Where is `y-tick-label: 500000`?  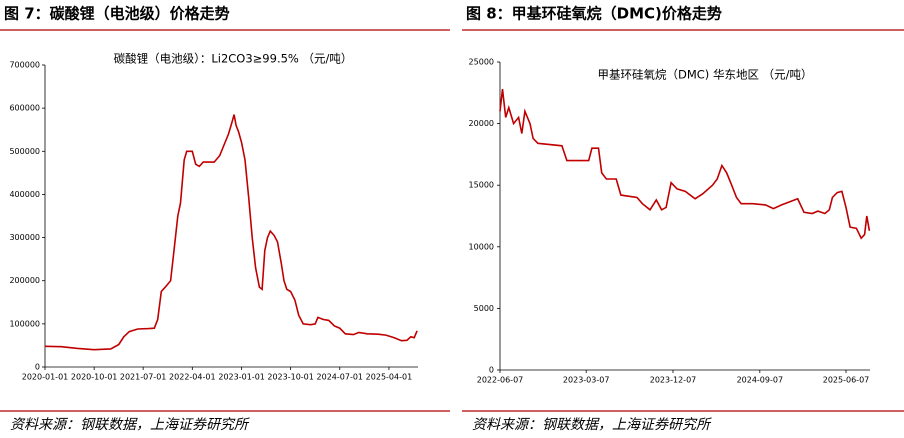
y-tick-label: 500000 is located at coordinates (24, 151).